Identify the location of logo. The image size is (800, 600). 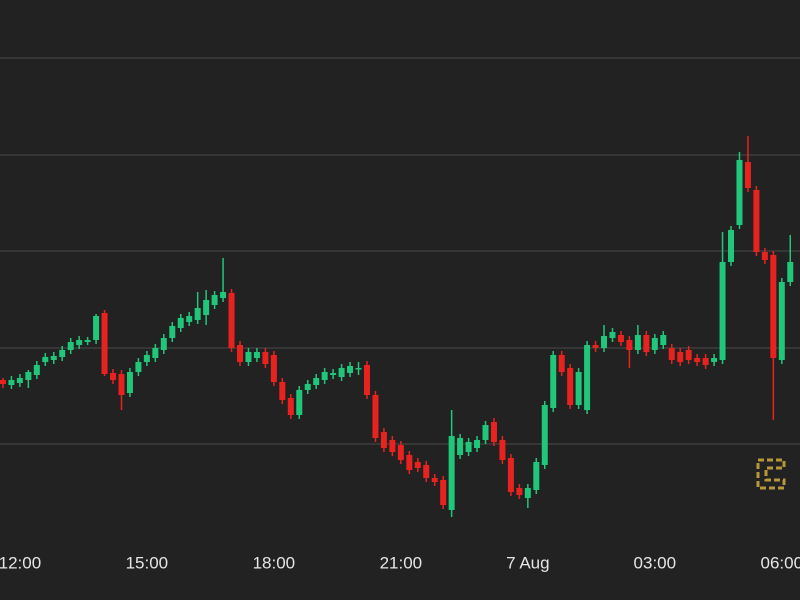
(771, 474).